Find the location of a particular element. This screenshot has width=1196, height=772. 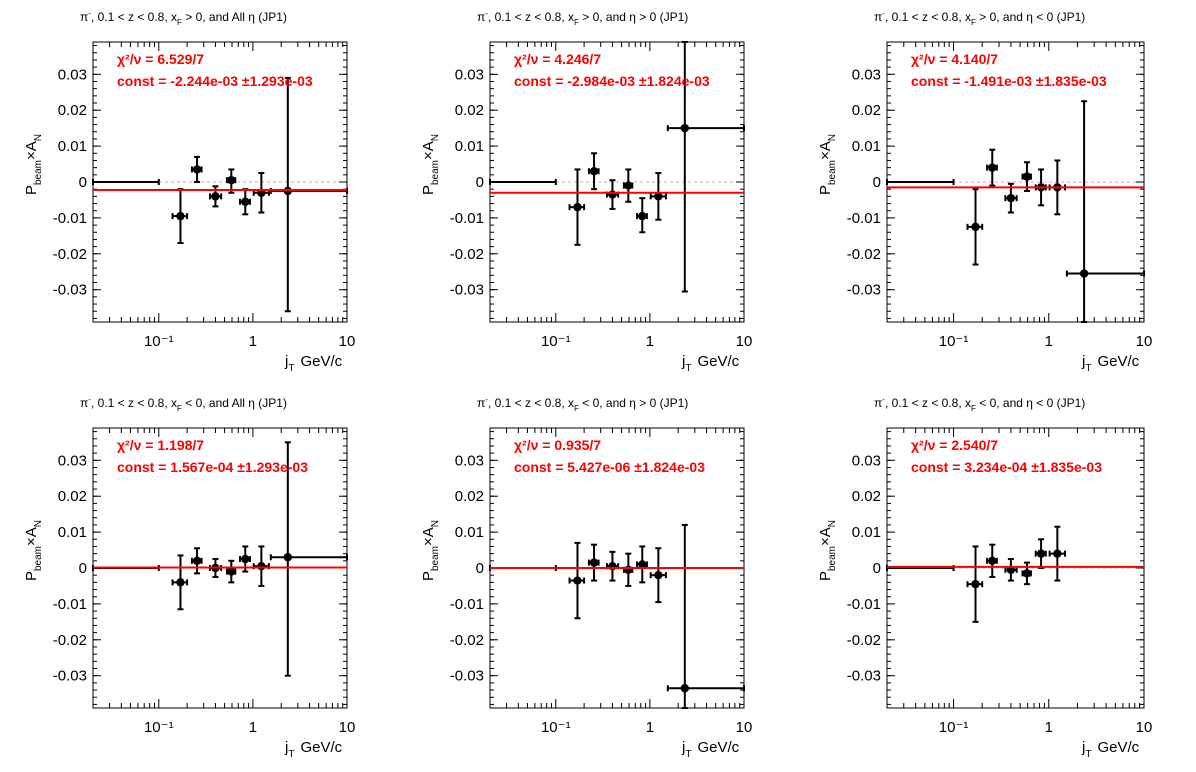

const-label: const = 3.234e-04 ±1.835e-03 is located at coordinates (1006, 467).